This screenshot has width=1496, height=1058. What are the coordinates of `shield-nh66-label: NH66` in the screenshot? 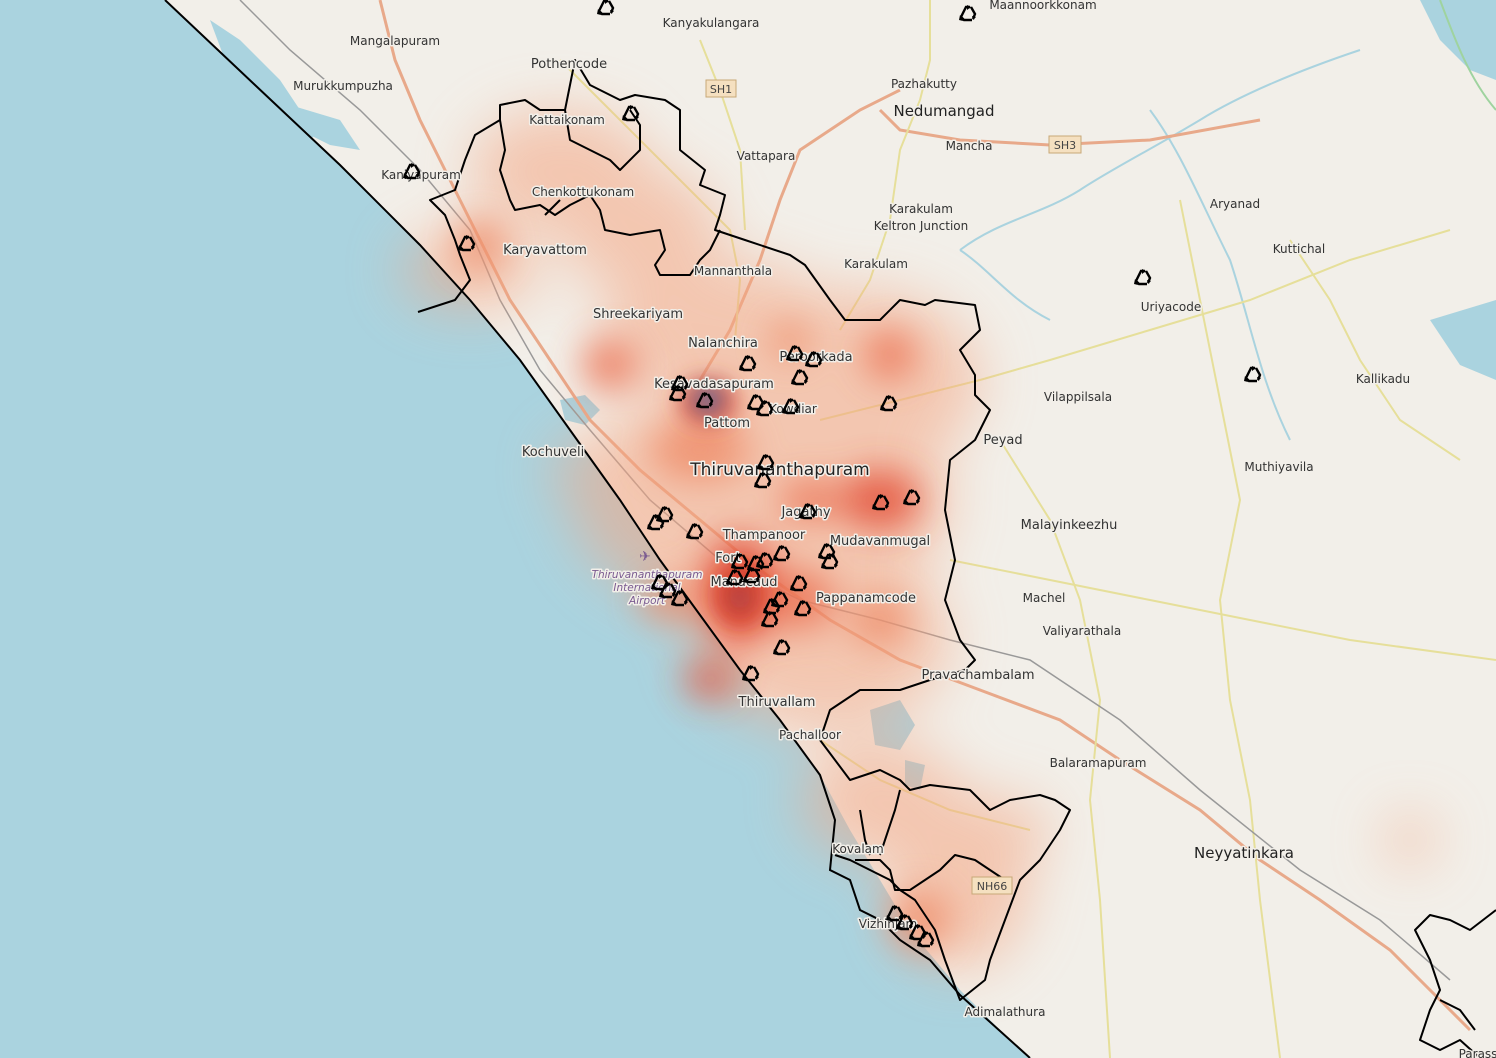 It's located at (992, 886).